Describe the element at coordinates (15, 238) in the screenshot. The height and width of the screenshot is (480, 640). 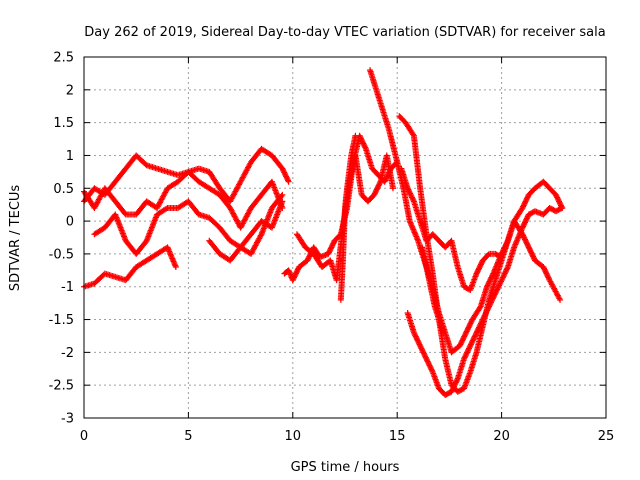
I see `y-axis-label: SDTVAR / TECUs` at that location.